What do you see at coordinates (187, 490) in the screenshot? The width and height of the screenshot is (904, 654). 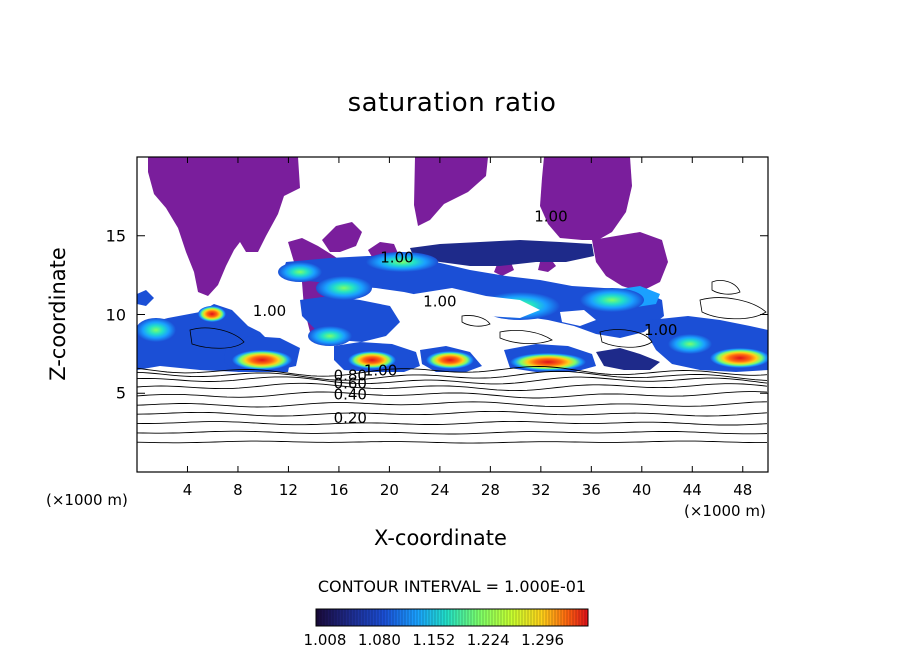 I see `x-tick-label: 4` at bounding box center [187, 490].